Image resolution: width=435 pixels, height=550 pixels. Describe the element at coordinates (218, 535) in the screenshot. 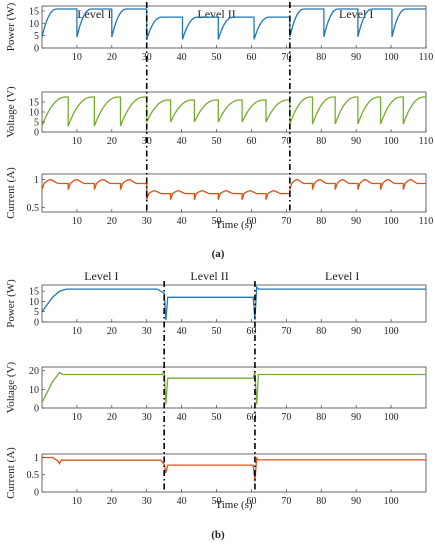

I see `panel-caption: (b)` at that location.